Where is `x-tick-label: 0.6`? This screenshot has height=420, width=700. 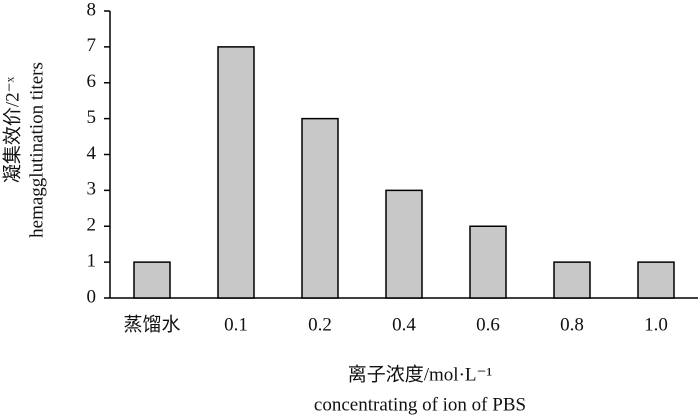 x-tick-label: 0.6 is located at coordinates (488, 324).